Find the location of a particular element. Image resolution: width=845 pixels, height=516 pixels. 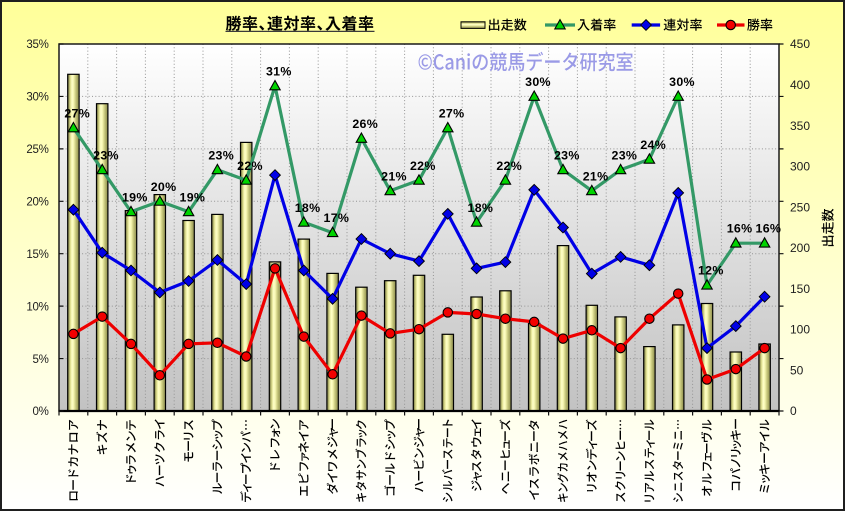

svg-text: 300 is located at coordinates (800, 167).